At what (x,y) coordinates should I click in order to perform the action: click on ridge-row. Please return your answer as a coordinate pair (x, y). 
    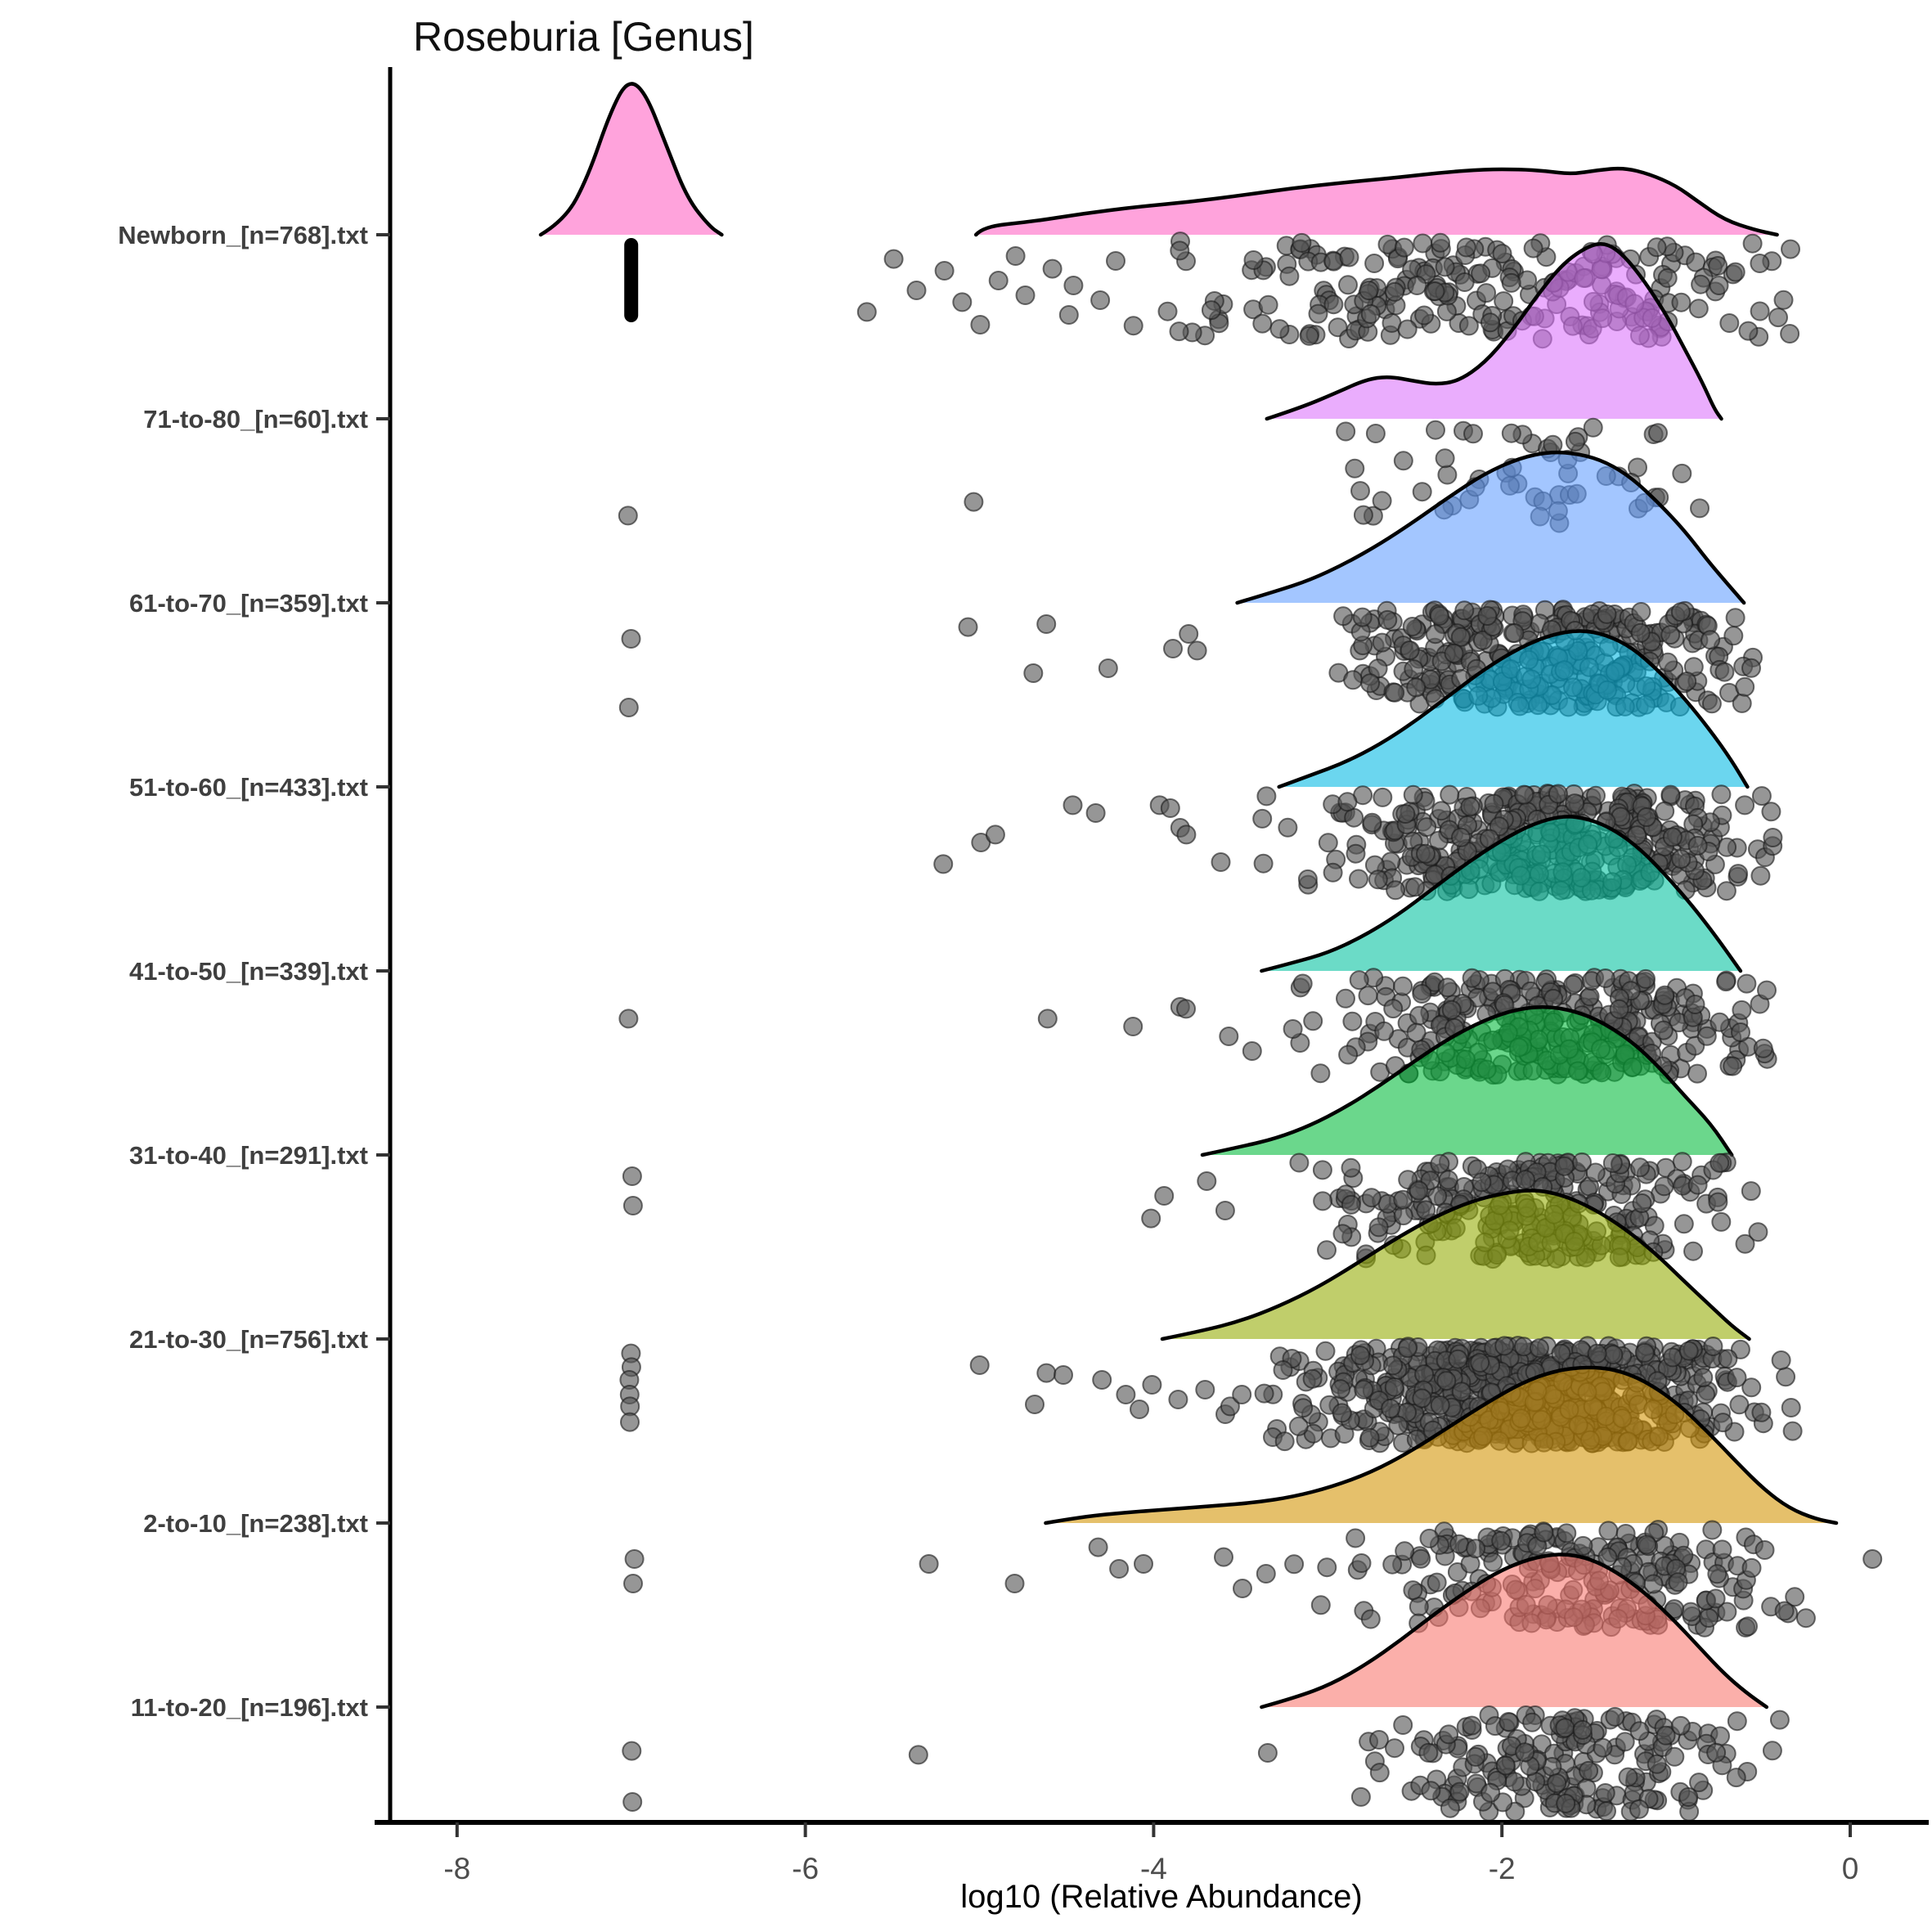
    Looking at the image, I should click on (1206, 1687).